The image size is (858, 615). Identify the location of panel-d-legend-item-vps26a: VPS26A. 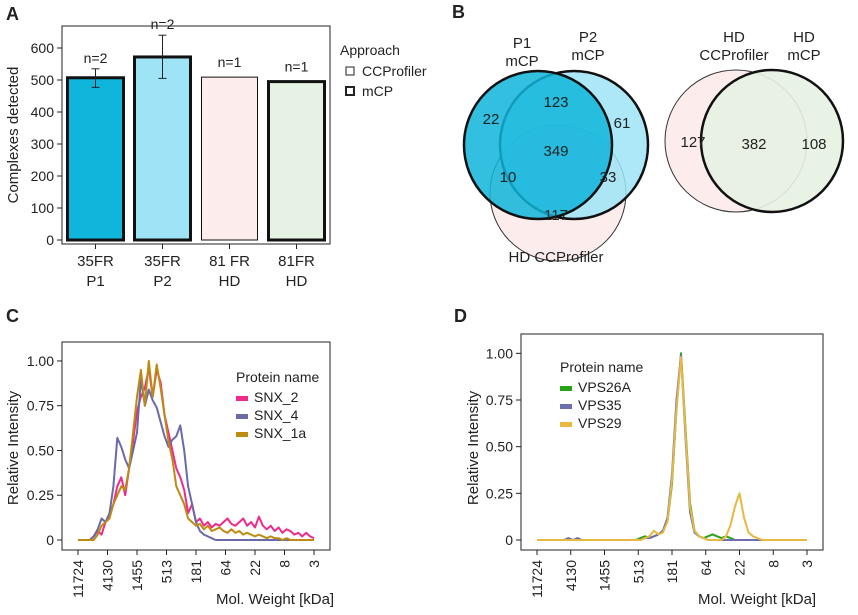
(605, 387).